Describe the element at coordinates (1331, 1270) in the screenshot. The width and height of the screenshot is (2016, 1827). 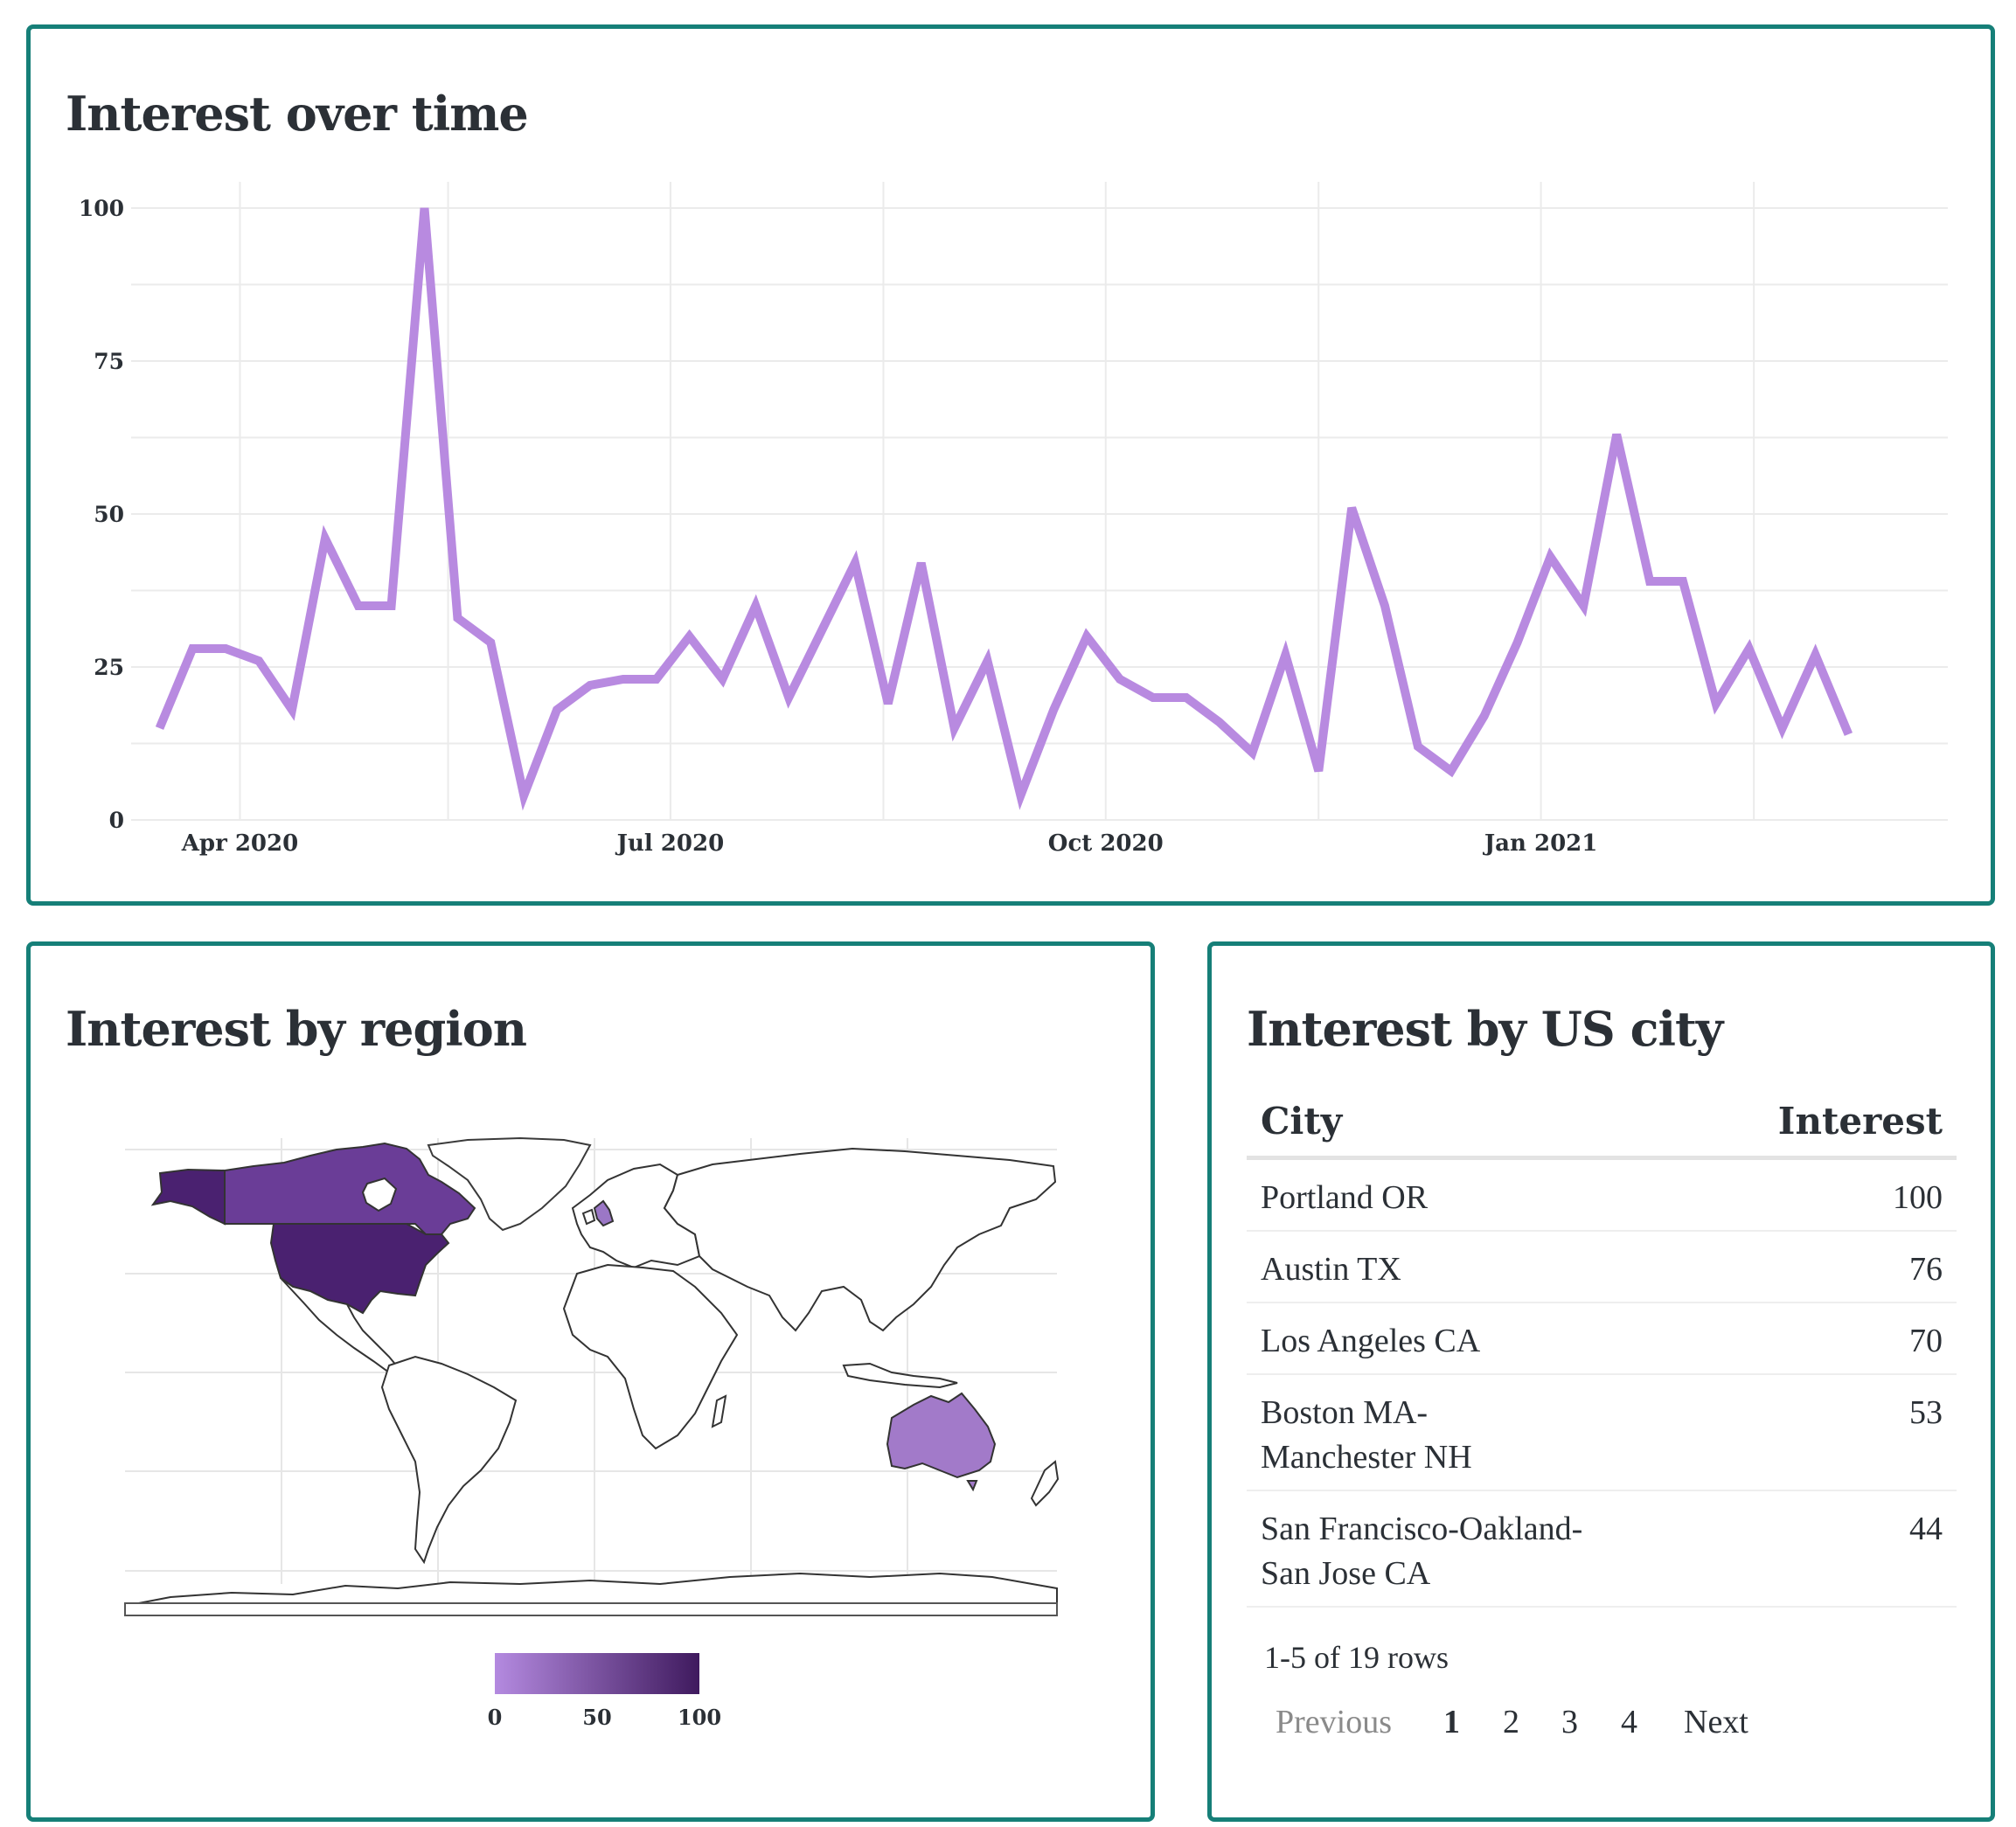
I see `cell-city: Austin TX` at that location.